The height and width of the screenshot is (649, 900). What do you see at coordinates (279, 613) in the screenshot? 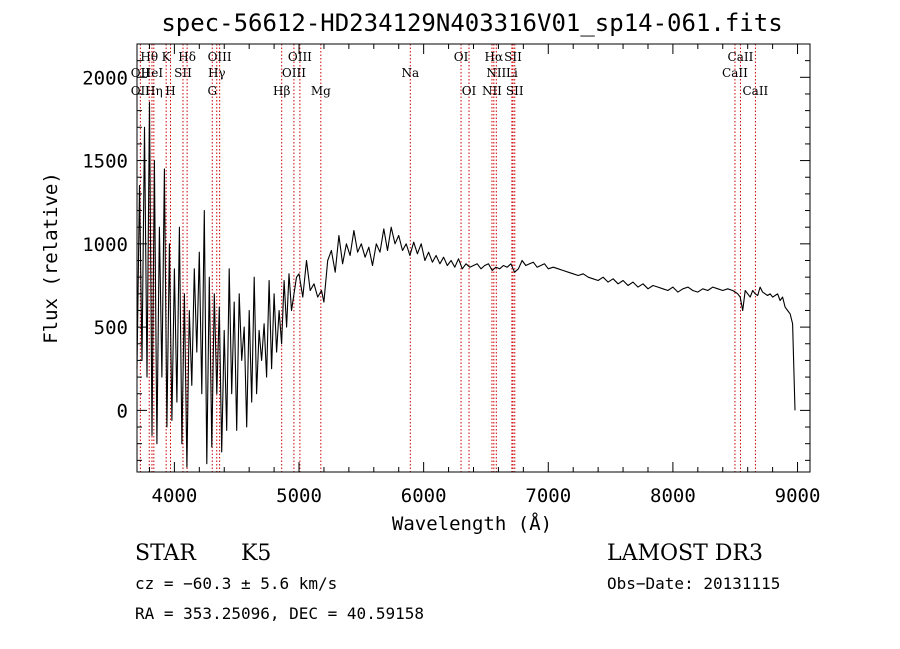
I see `coordinates: RA = 353.25096, DEC = 40.59158` at bounding box center [279, 613].